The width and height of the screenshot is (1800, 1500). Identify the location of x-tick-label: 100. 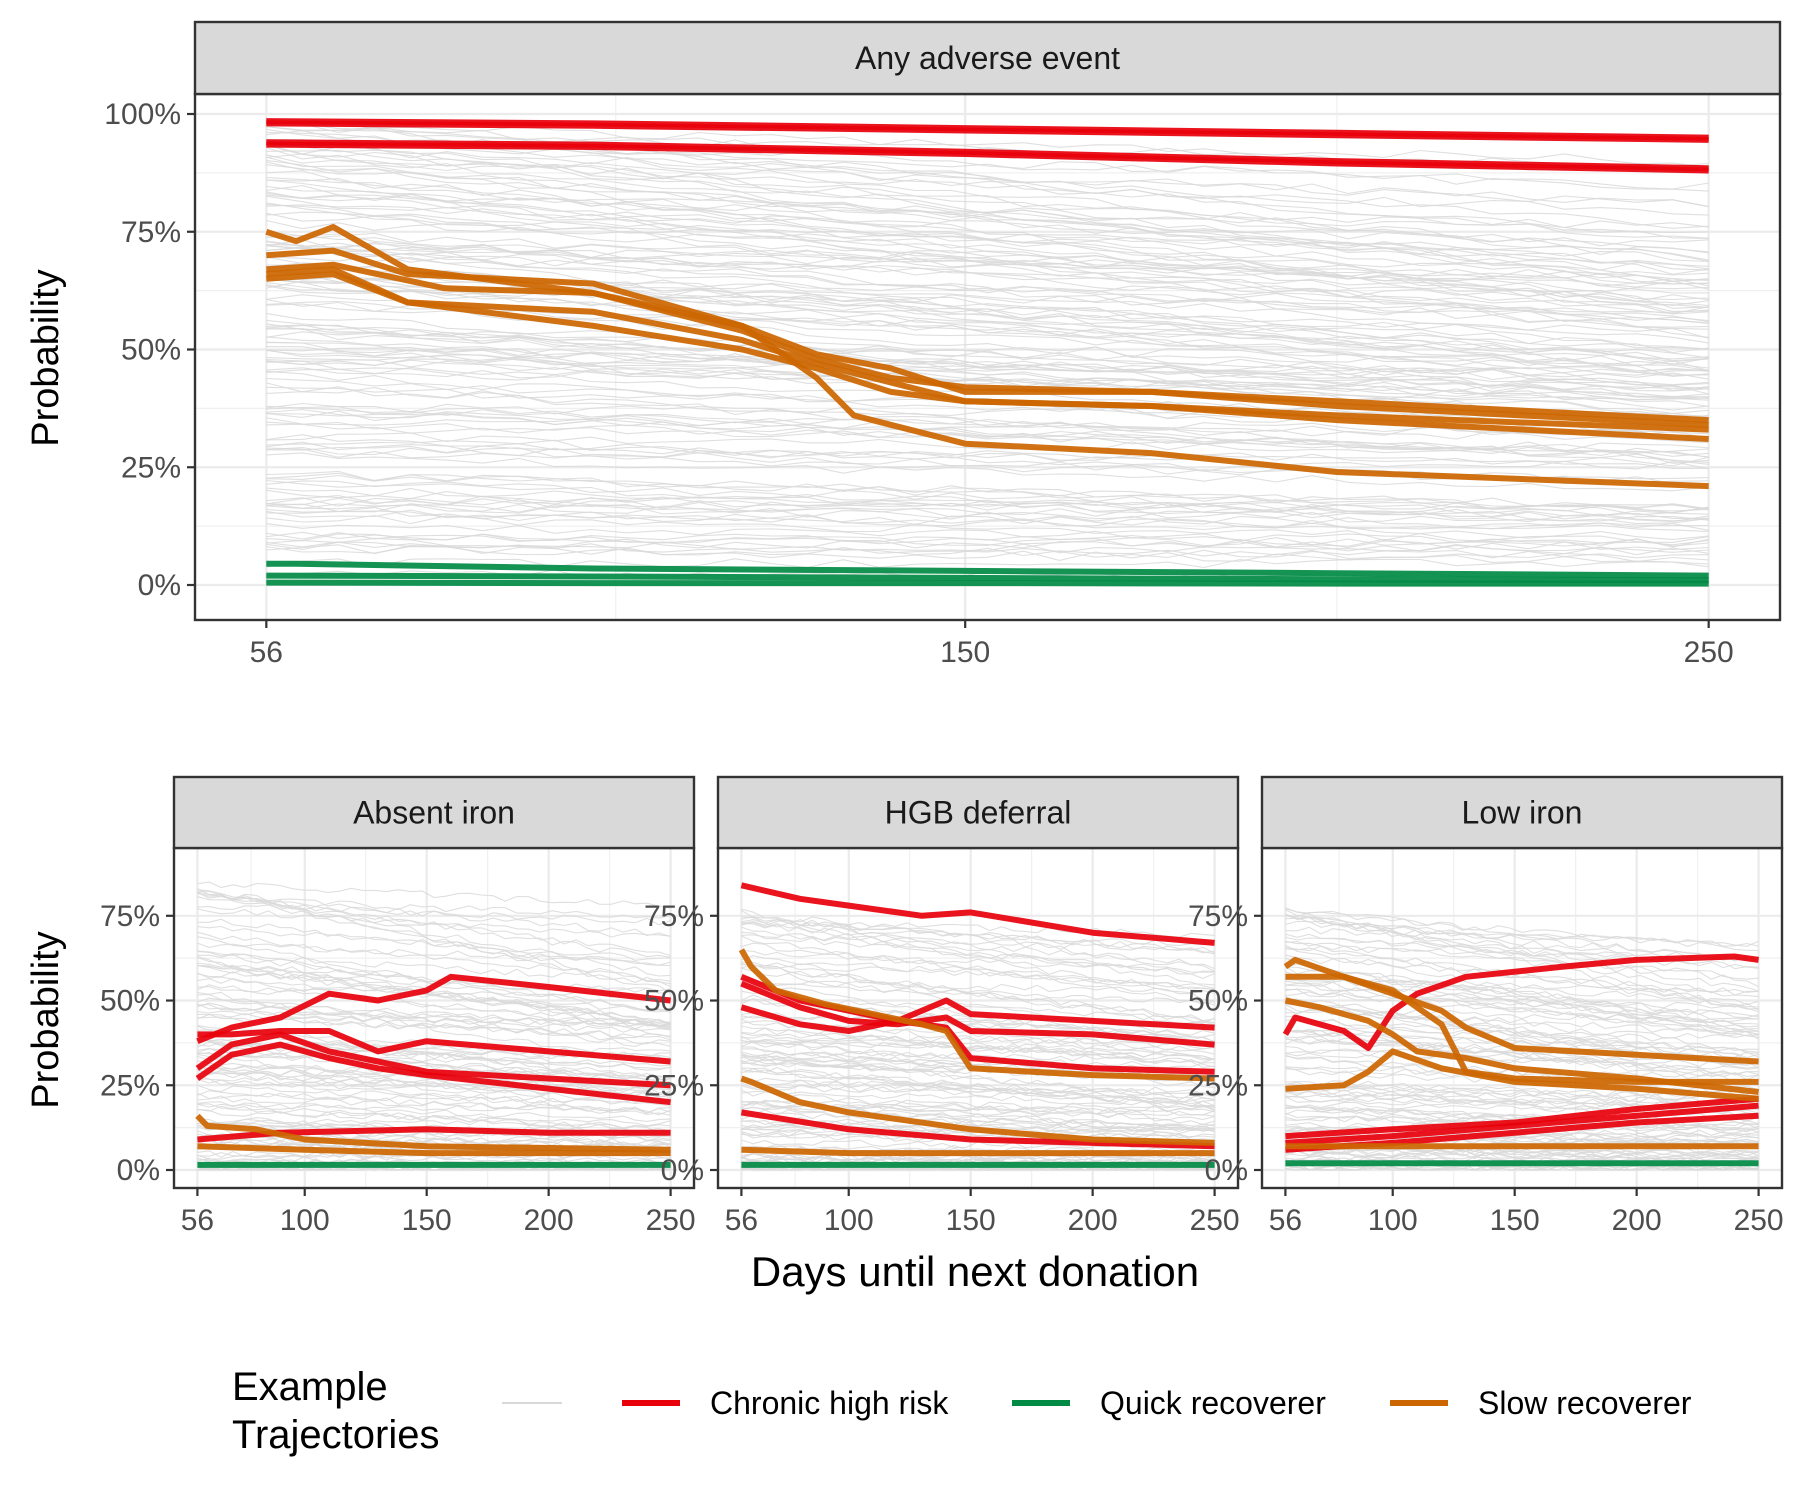
(1393, 1220).